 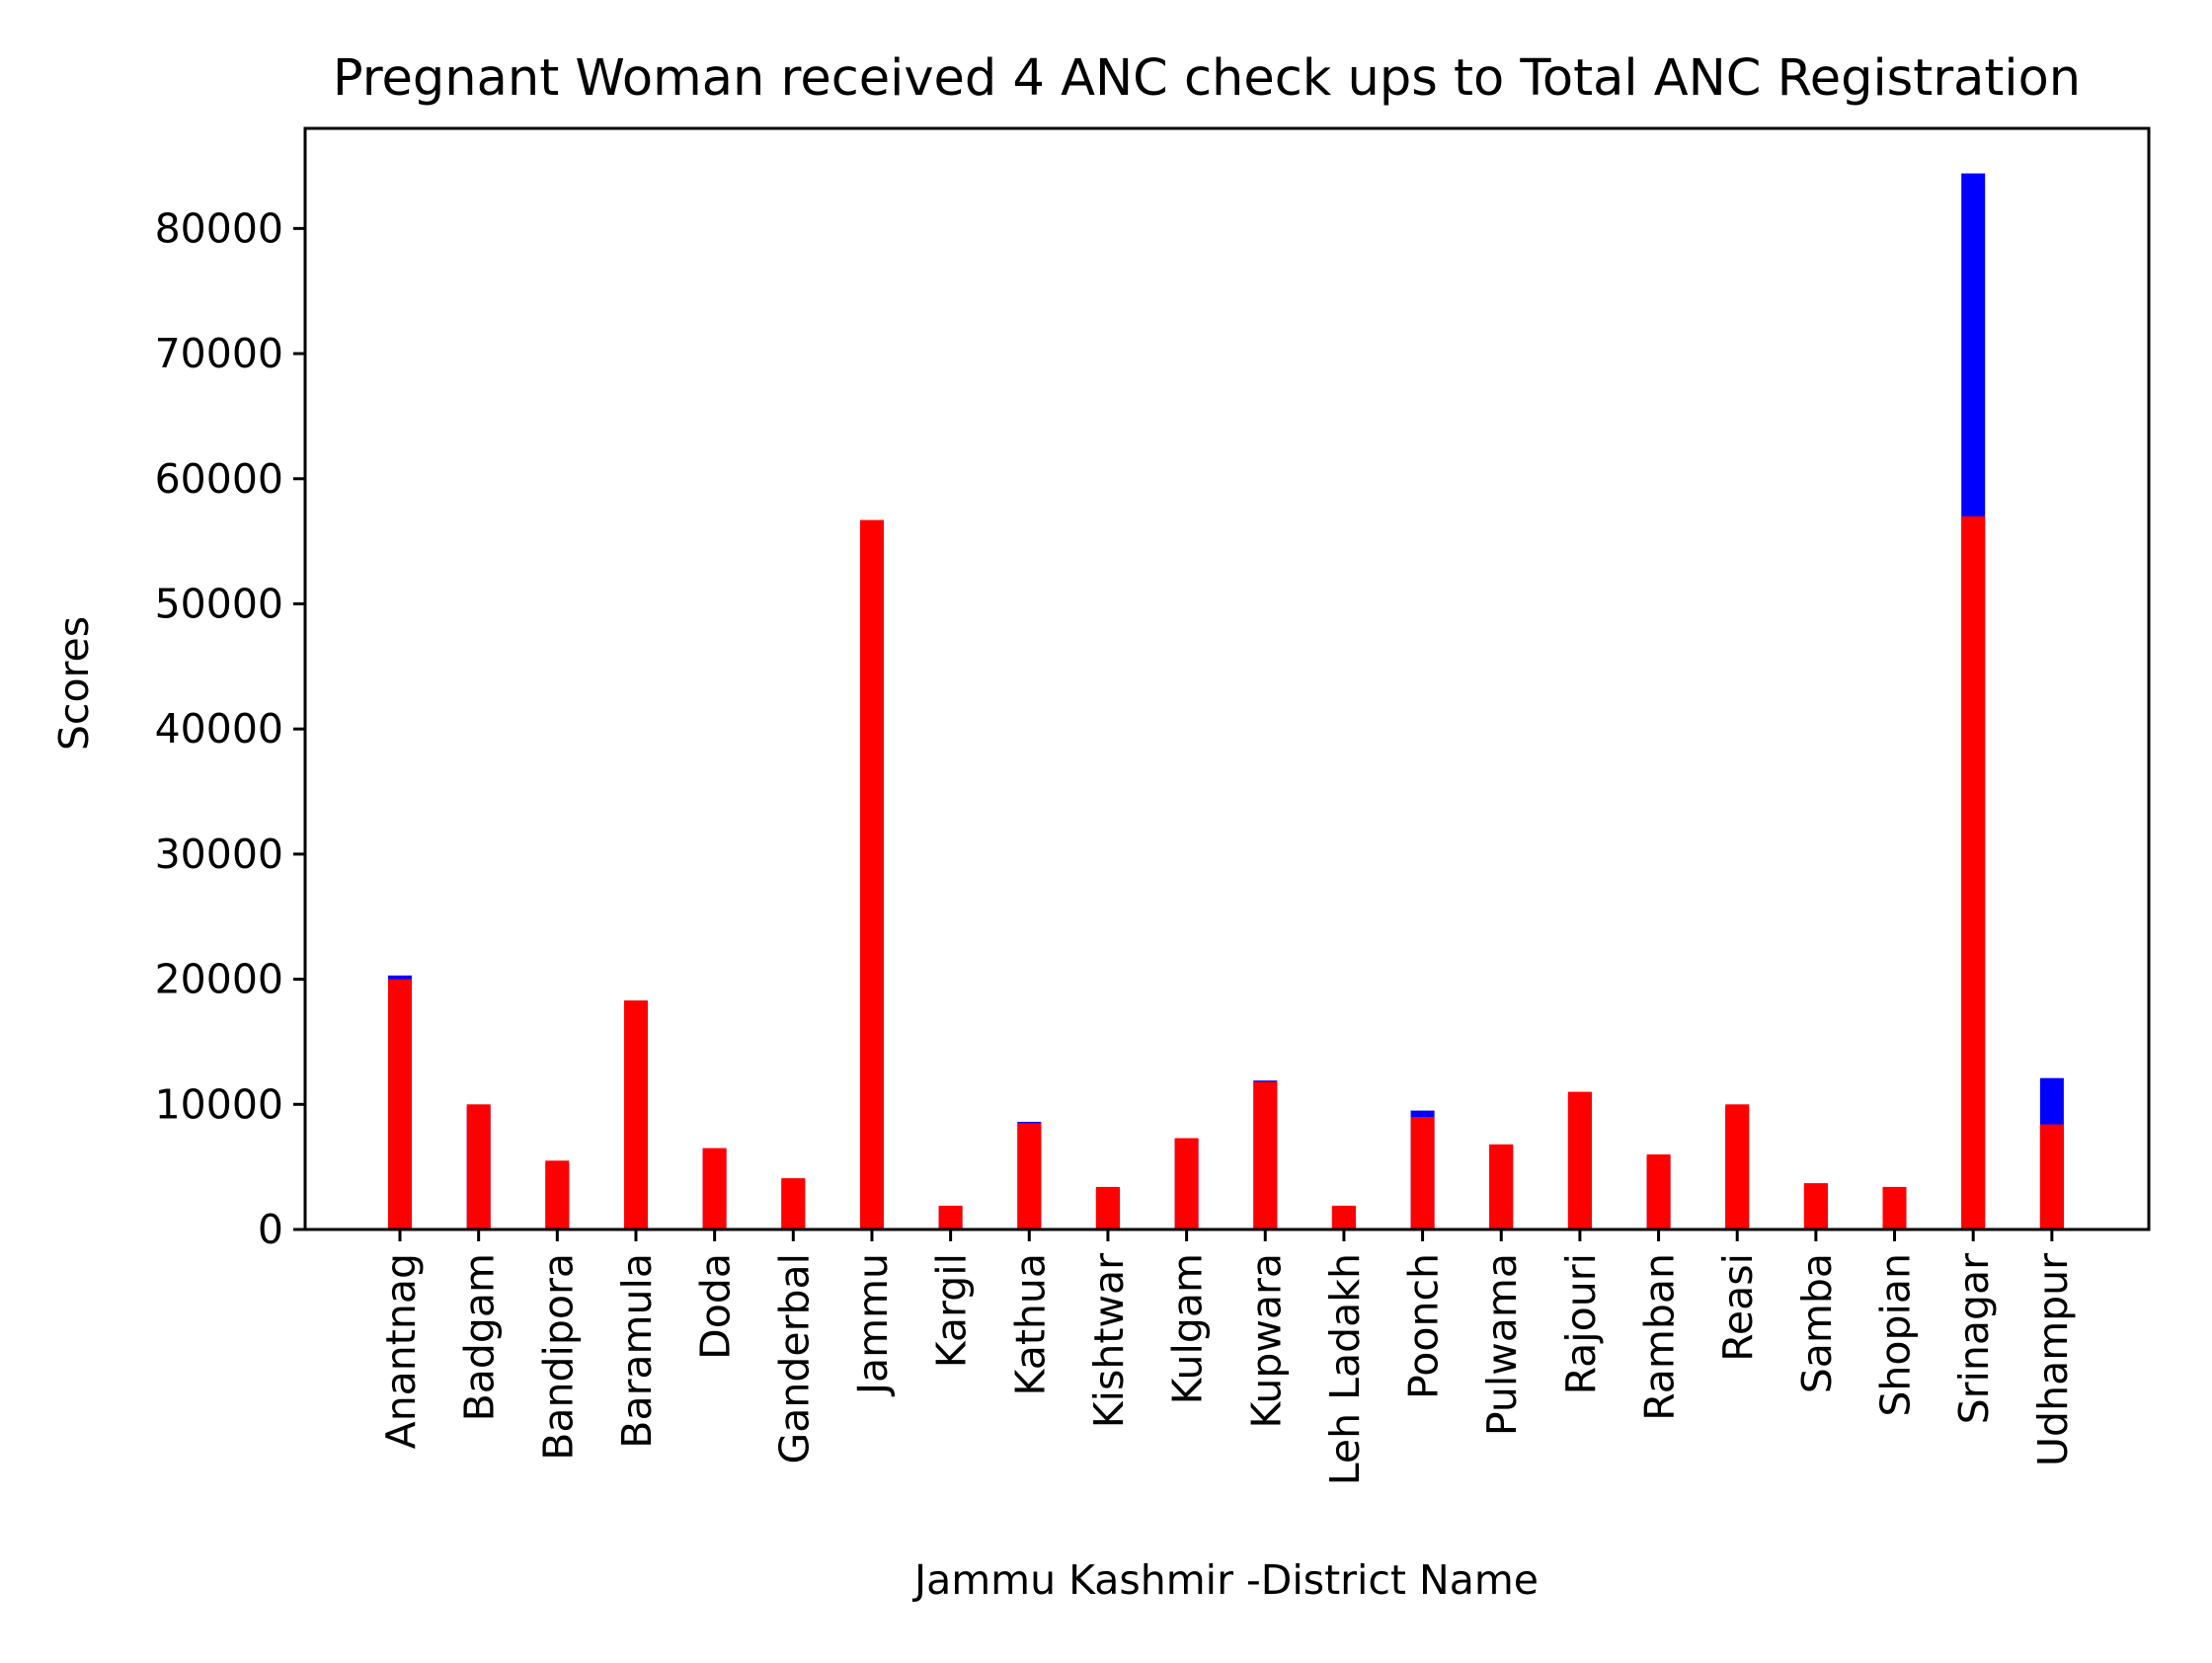 I want to click on bar-s2-ramban, so click(x=1658, y=1191).